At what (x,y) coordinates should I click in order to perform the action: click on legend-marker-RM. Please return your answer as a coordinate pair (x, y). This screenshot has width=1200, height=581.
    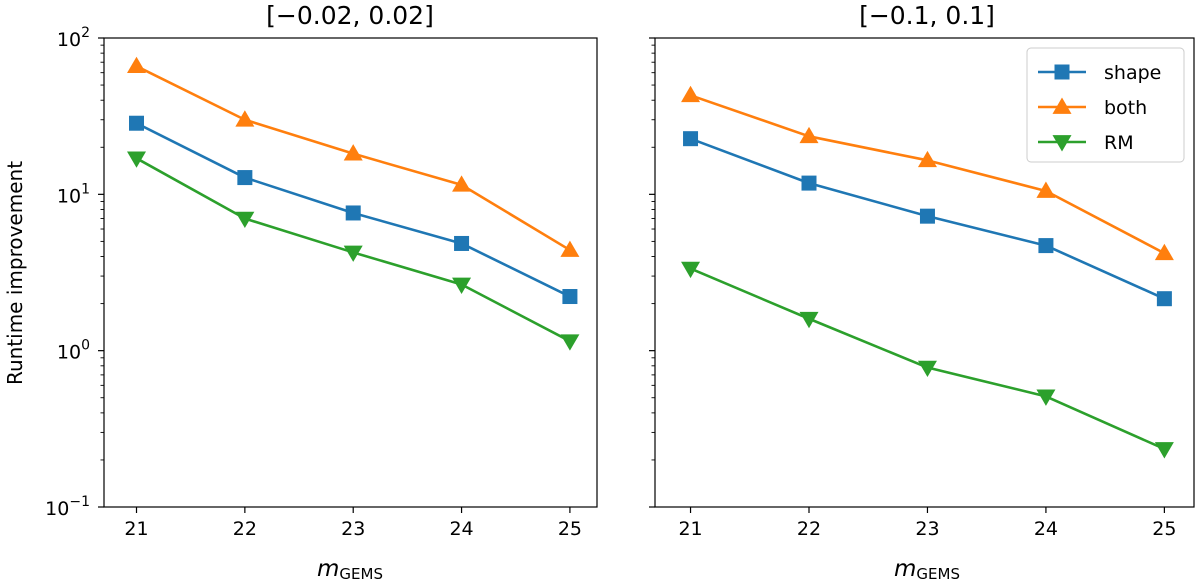
    Looking at the image, I should click on (1062, 143).